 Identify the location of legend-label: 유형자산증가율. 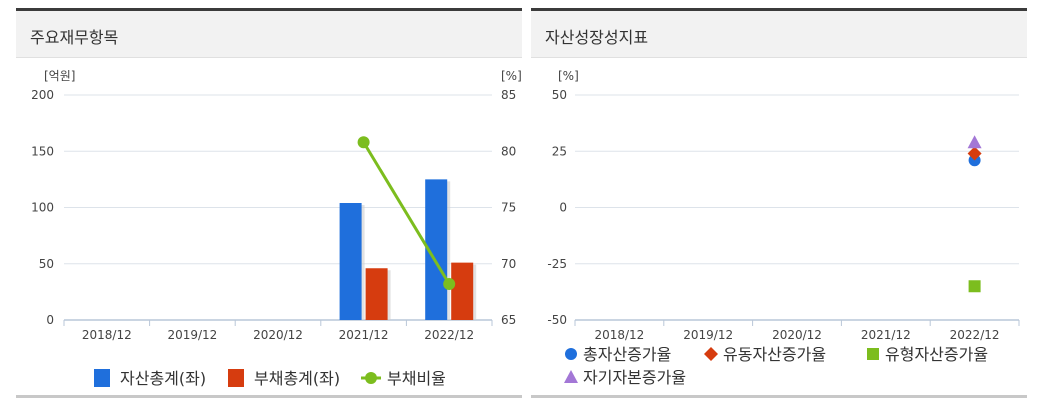
(936, 354).